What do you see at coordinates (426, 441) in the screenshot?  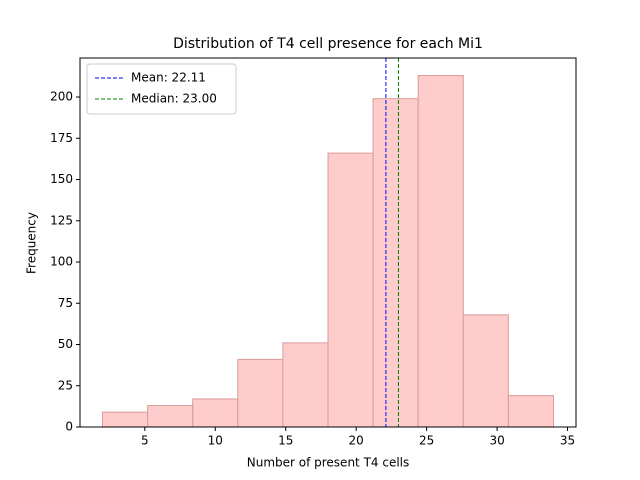 I see `x-tick-label: 25` at bounding box center [426, 441].